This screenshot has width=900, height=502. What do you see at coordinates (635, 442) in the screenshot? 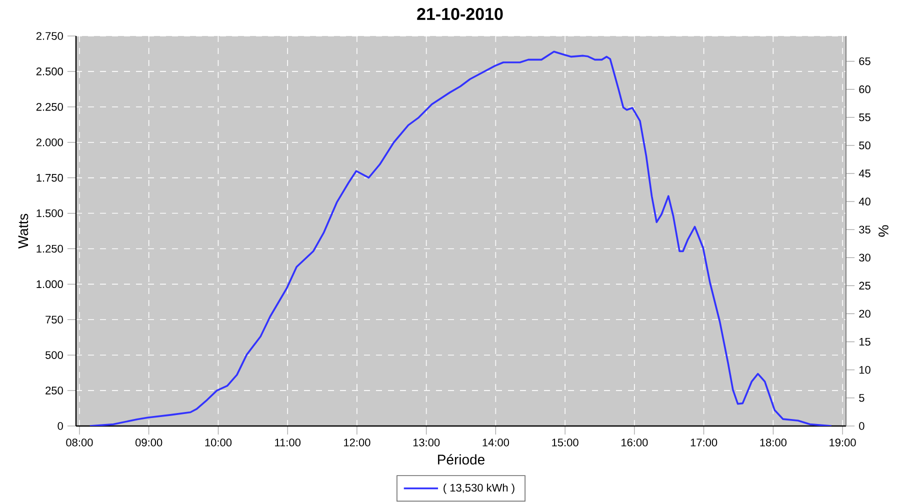
I see `x-tick-label: 16:00` at bounding box center [635, 442].